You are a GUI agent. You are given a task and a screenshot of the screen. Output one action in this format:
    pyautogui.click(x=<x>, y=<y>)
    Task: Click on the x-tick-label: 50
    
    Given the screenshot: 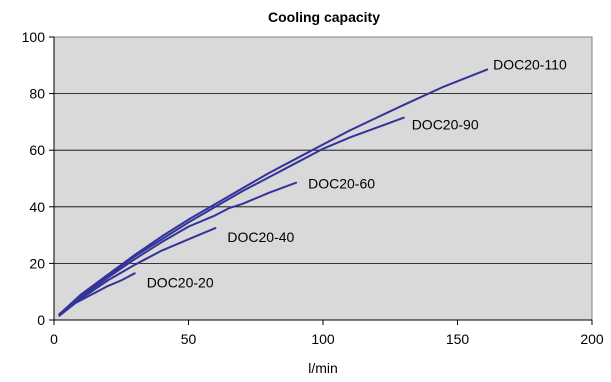 What is the action you would take?
    pyautogui.click(x=189, y=339)
    